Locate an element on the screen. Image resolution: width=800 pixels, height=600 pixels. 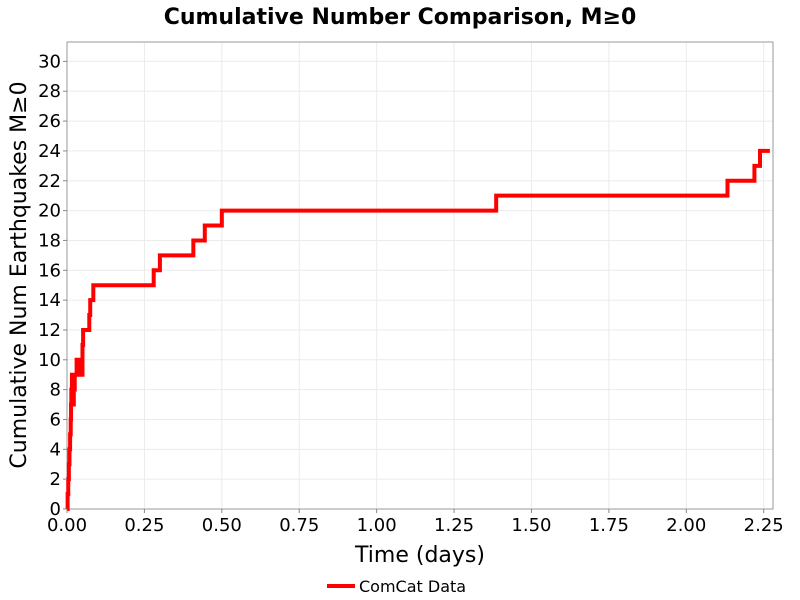
y-tick-label: 24 is located at coordinates (49, 151).